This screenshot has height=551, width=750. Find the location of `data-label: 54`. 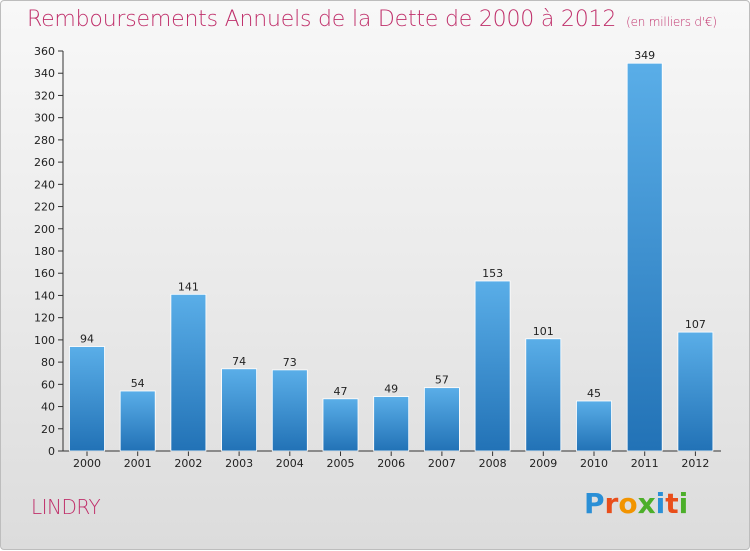

data-label: 54 is located at coordinates (138, 383).